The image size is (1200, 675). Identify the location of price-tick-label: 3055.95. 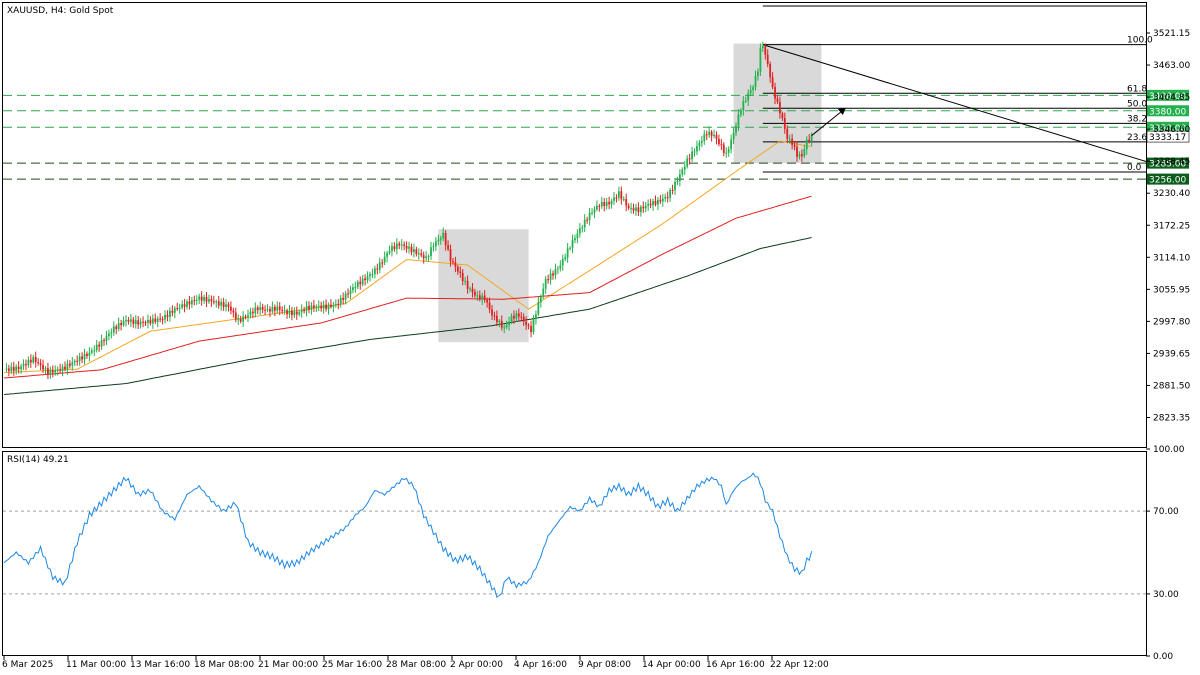
(1171, 290).